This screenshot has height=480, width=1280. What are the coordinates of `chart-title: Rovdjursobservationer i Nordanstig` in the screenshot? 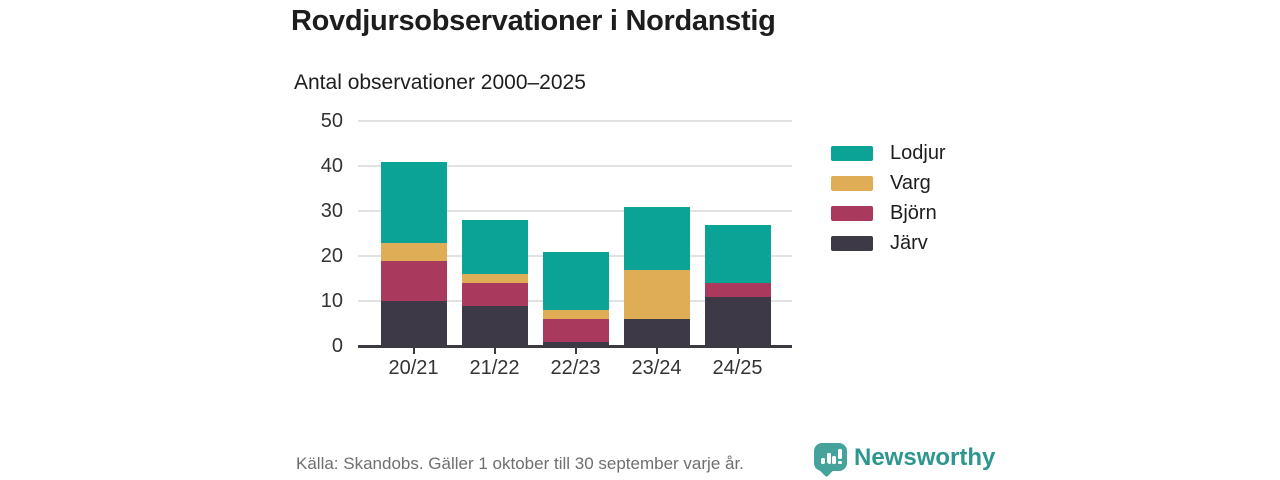 It's located at (533, 21).